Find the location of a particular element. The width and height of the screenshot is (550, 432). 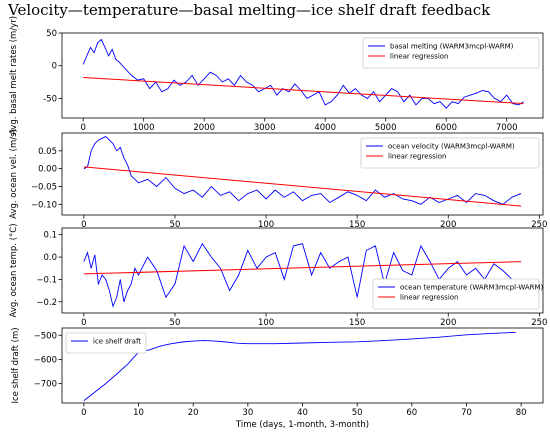

x-tick-label: 10 is located at coordinates (138, 413).